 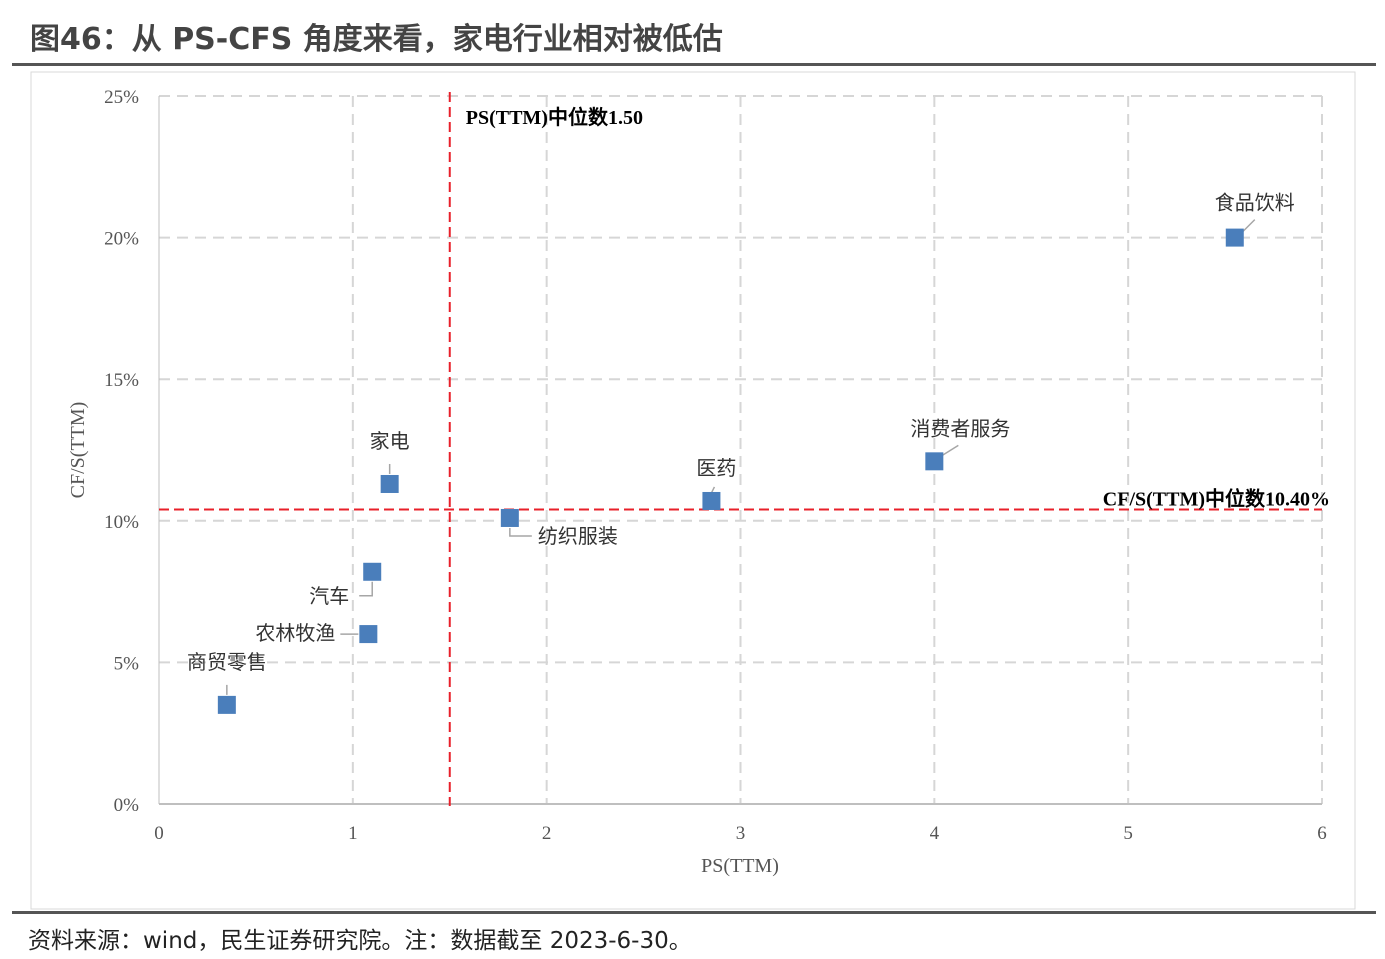 What do you see at coordinates (741, 833) in the screenshot?
I see `x-tick-label: 3` at bounding box center [741, 833].